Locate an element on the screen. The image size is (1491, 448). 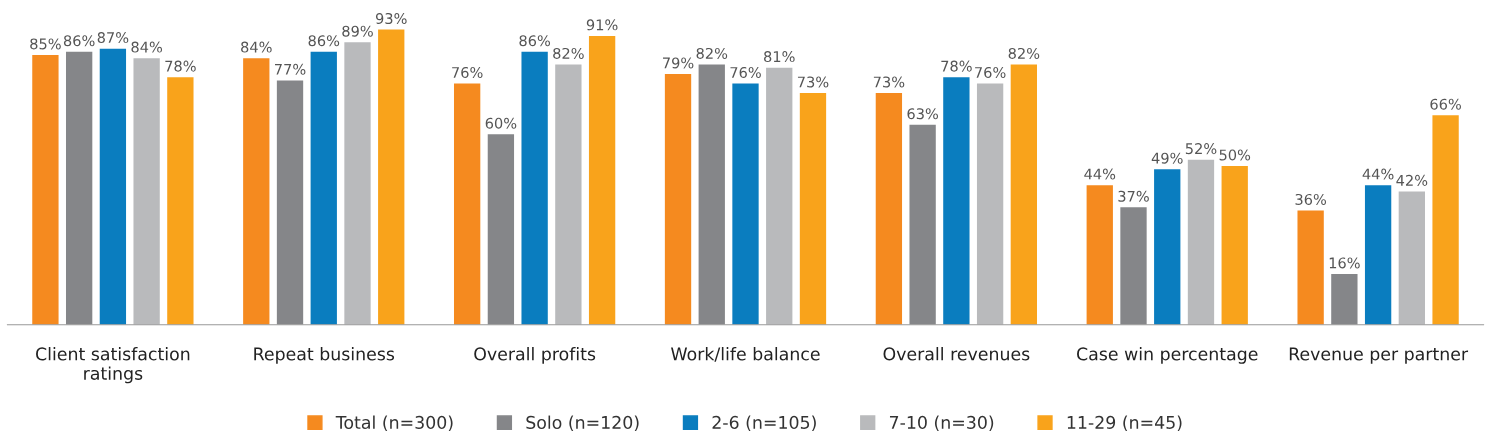
data-label: 77% is located at coordinates (290, 69).